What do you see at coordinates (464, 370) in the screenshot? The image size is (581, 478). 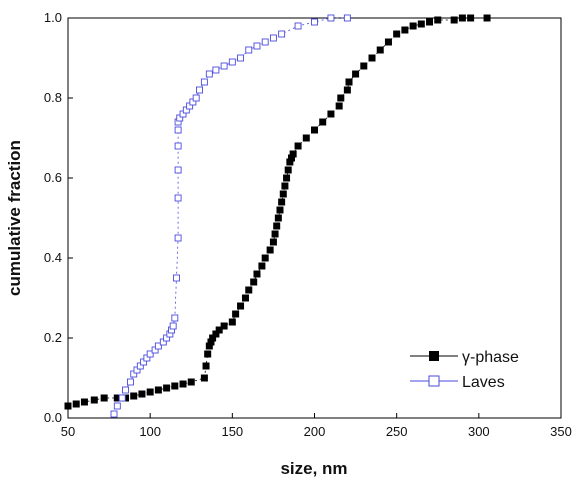 I see `legend: γ-phase Laves` at bounding box center [464, 370].